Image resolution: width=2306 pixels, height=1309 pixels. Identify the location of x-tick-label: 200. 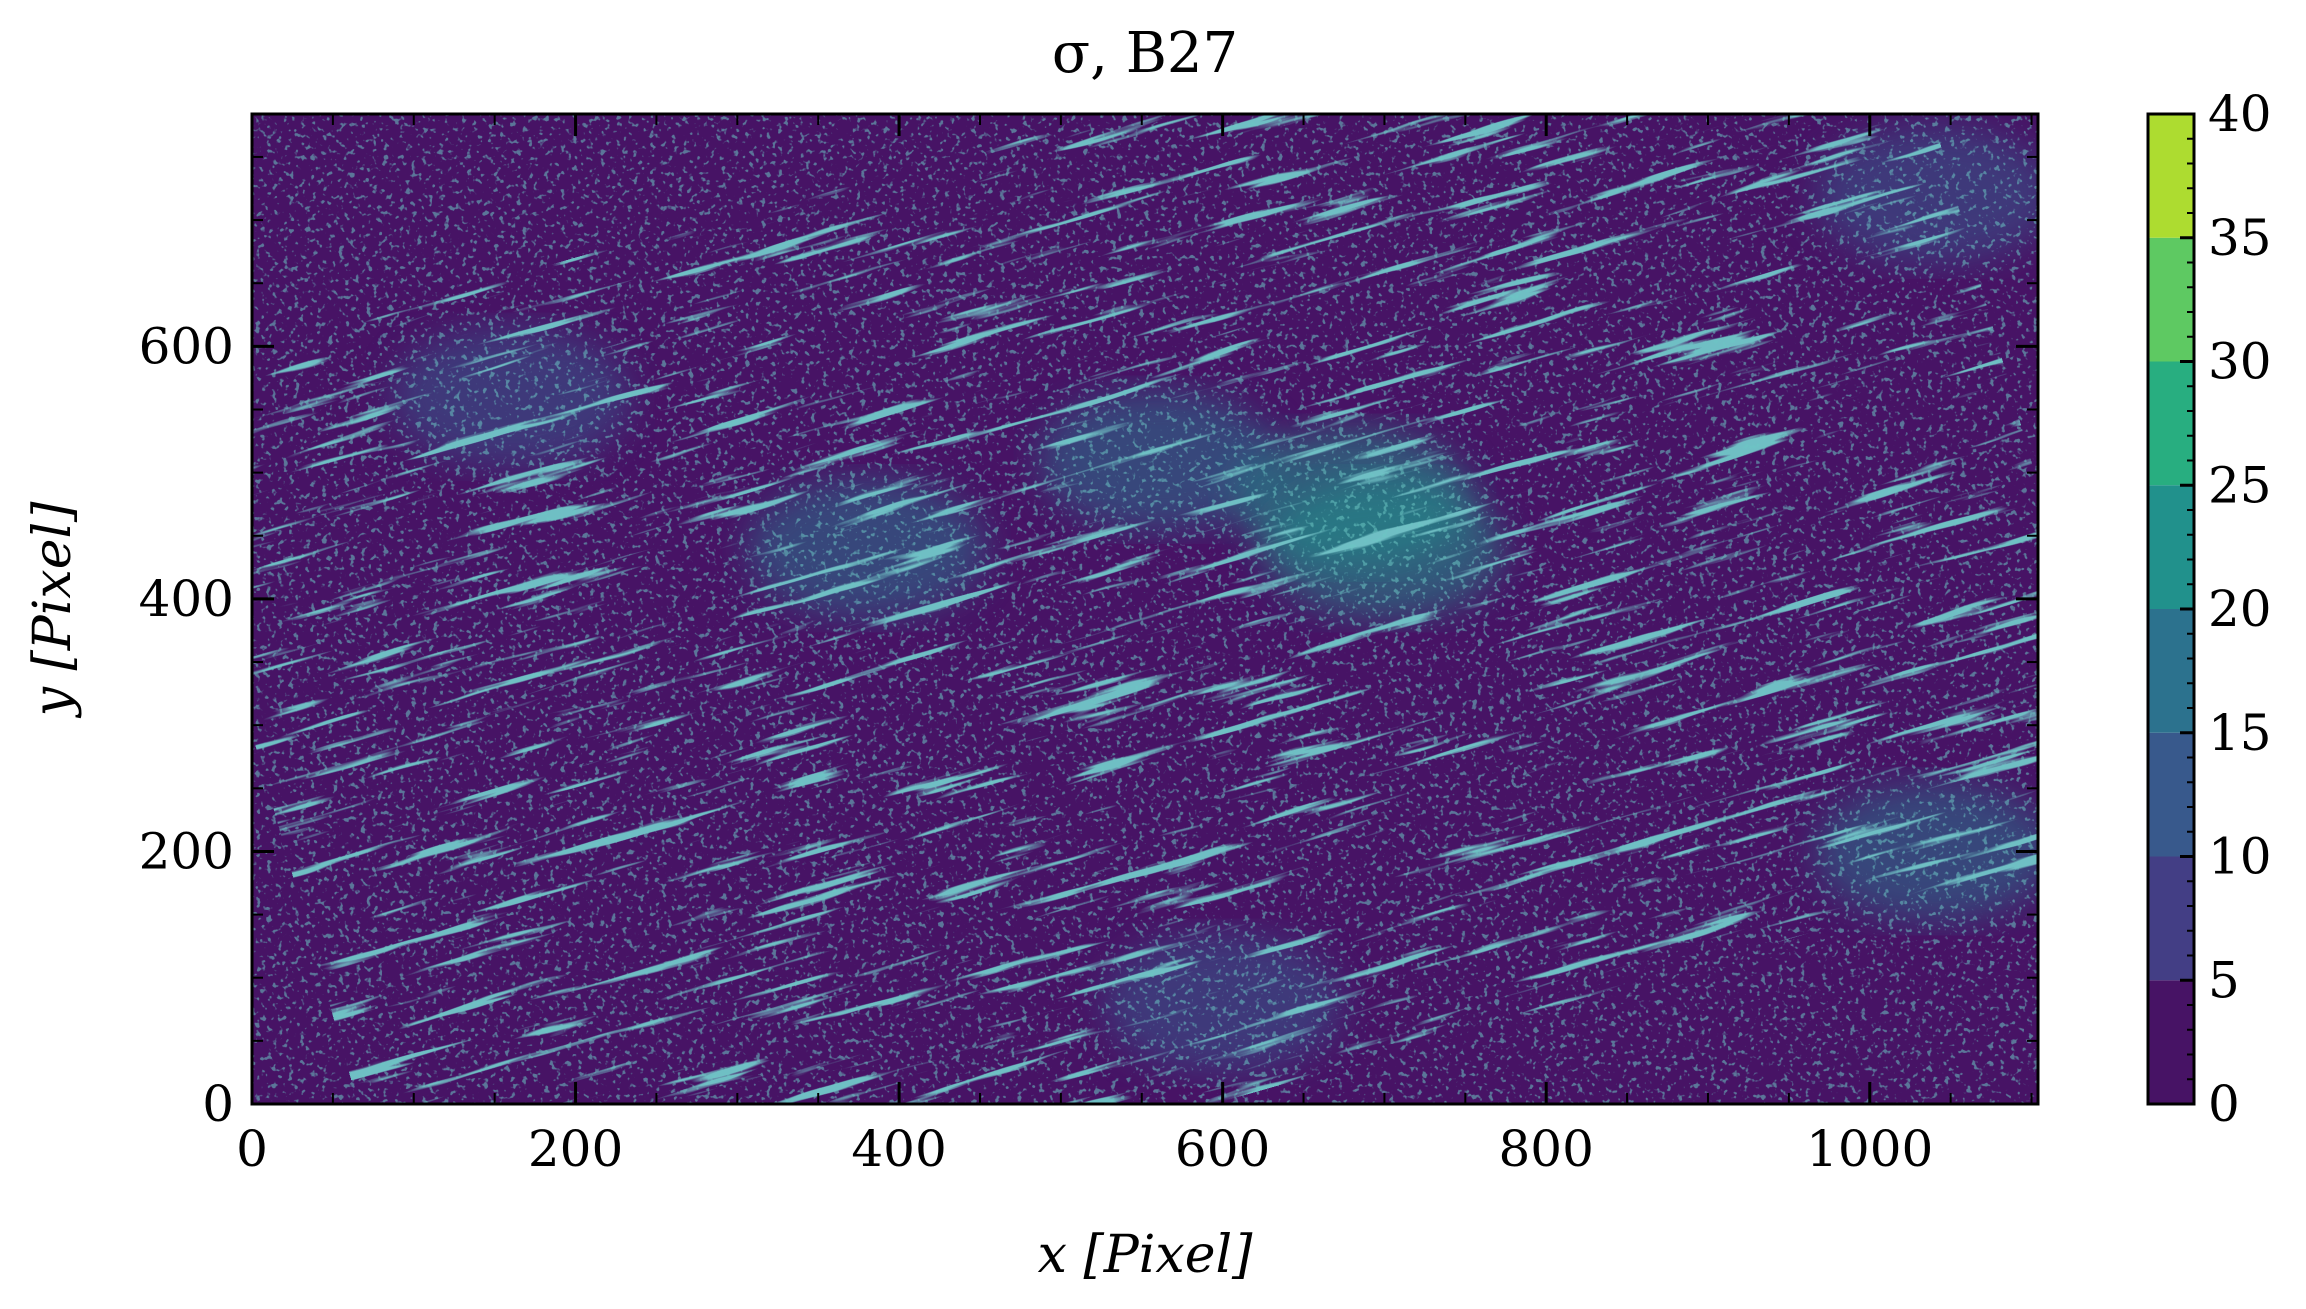
(575, 1149).